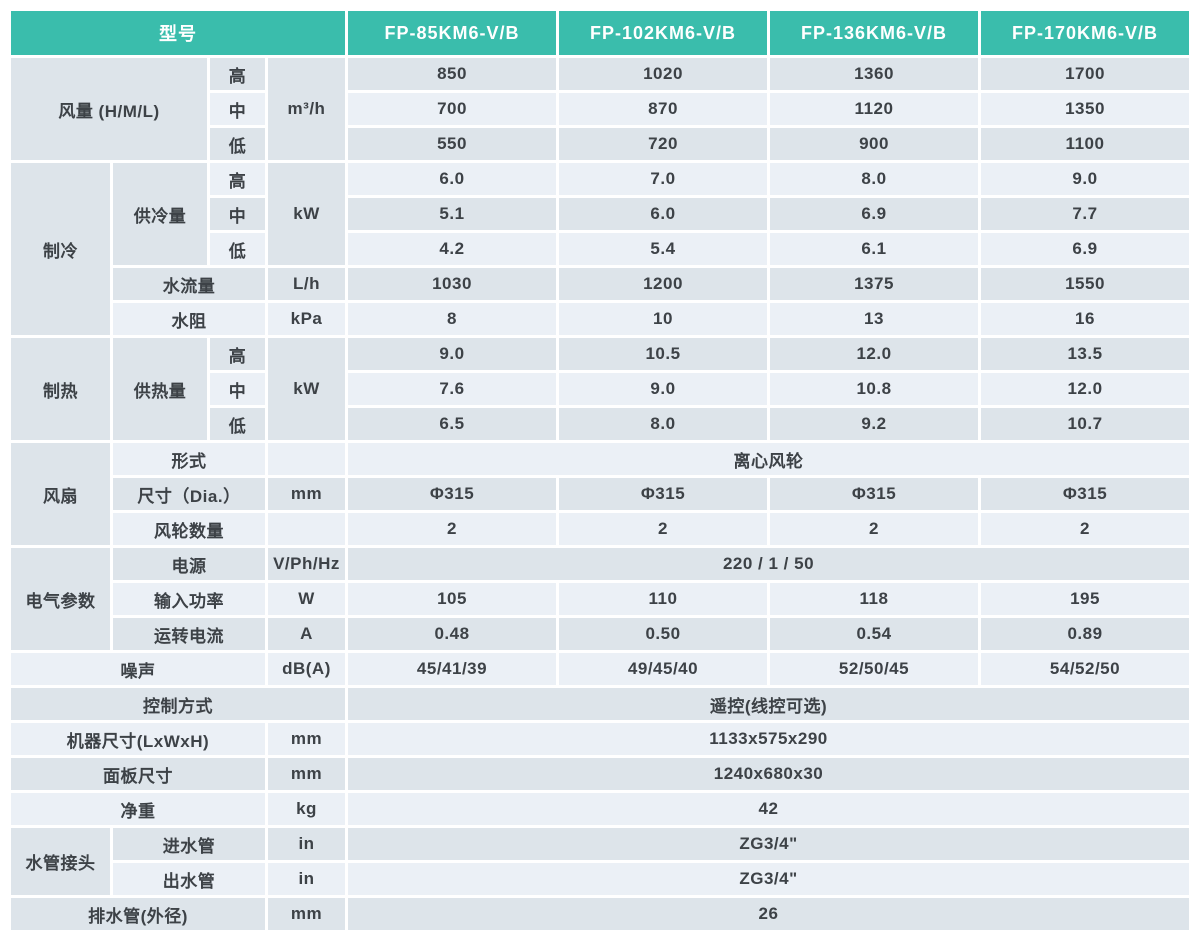 This screenshot has width=1197, height=949. What do you see at coordinates (452, 599) in the screenshot?
I see `value-cell: 105` at bounding box center [452, 599].